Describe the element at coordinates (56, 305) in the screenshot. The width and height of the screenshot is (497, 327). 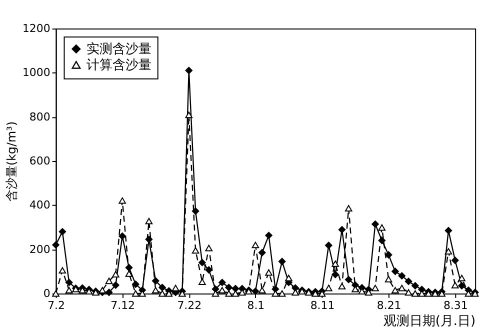
I see `x-tick-label: 7.2` at that location.